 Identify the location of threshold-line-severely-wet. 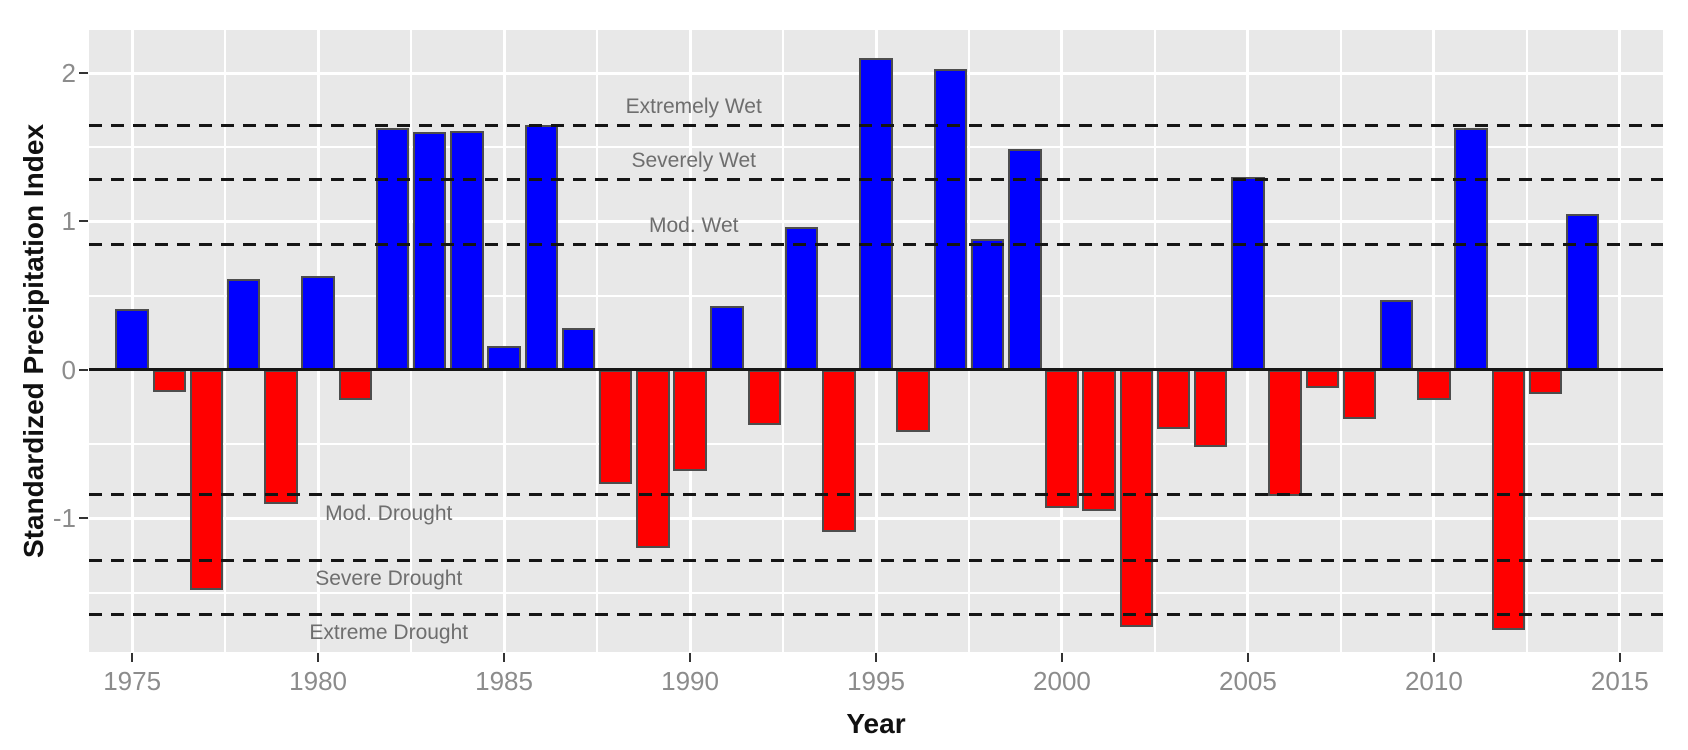
(876, 180).